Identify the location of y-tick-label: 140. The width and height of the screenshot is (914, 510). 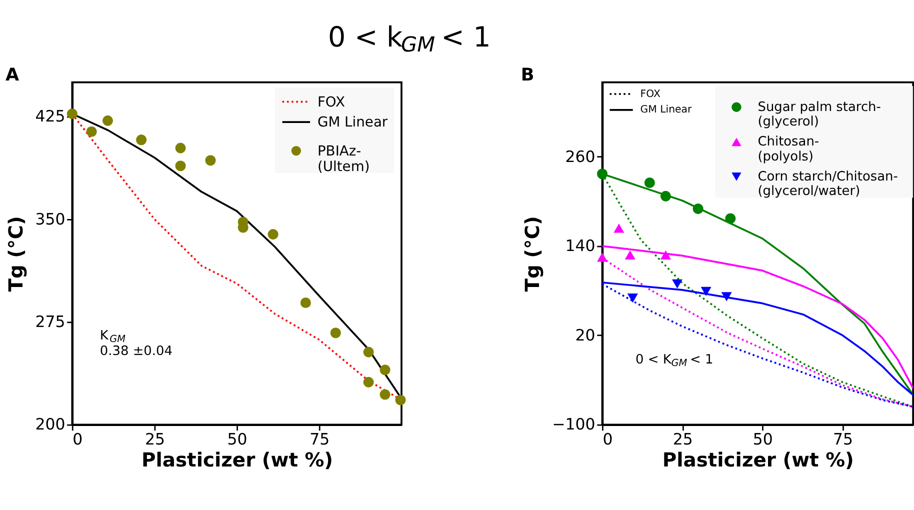
(580, 246).